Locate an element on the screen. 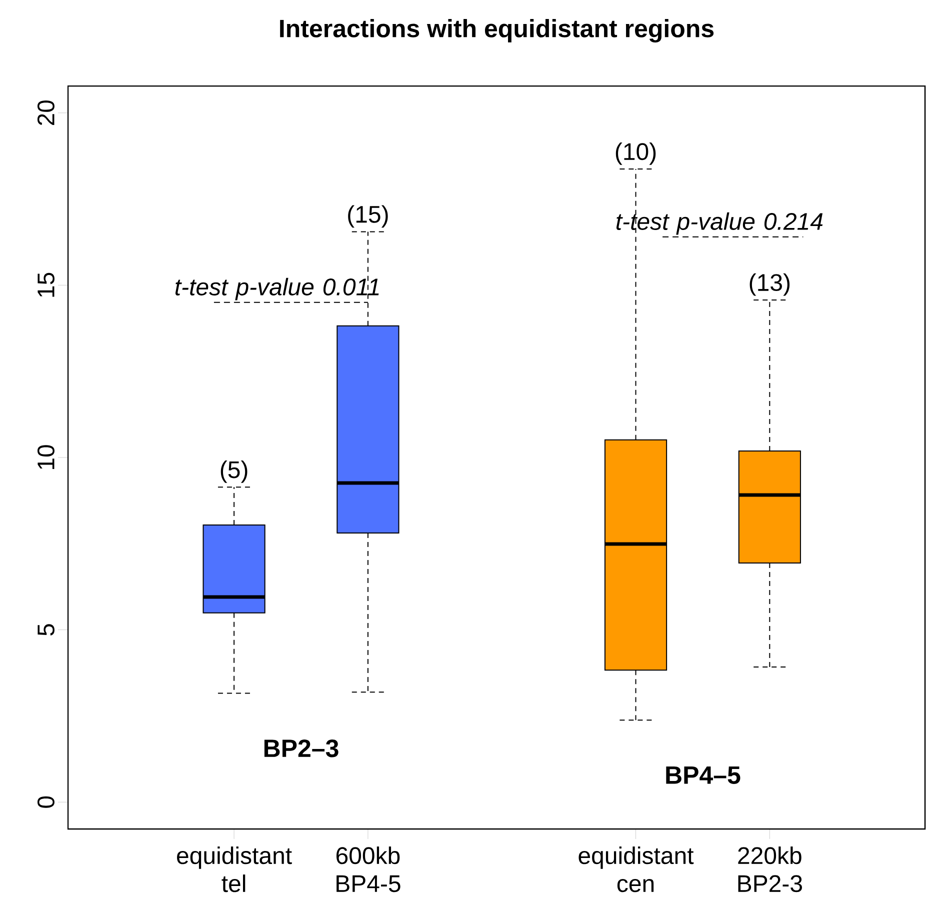  annotation: (5) is located at coordinates (234, 471).